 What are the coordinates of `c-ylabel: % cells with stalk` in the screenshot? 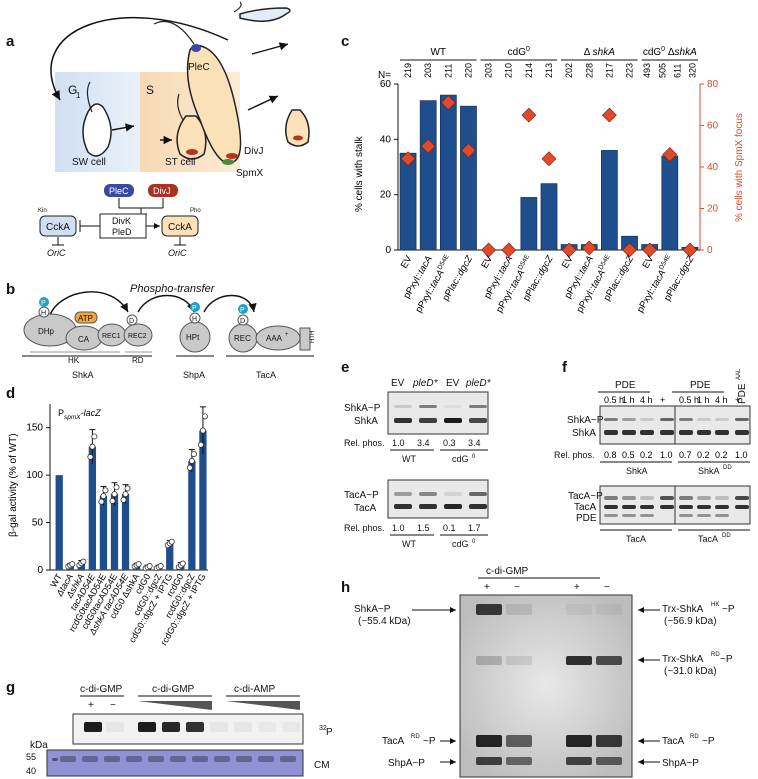 It's located at (359, 173).